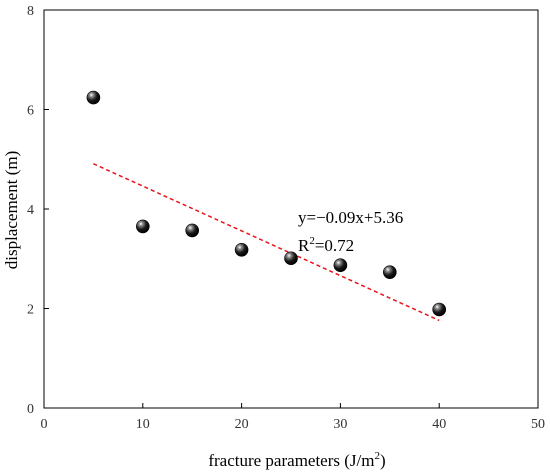  I want to click on y-tick-label: 0, so click(30, 409).